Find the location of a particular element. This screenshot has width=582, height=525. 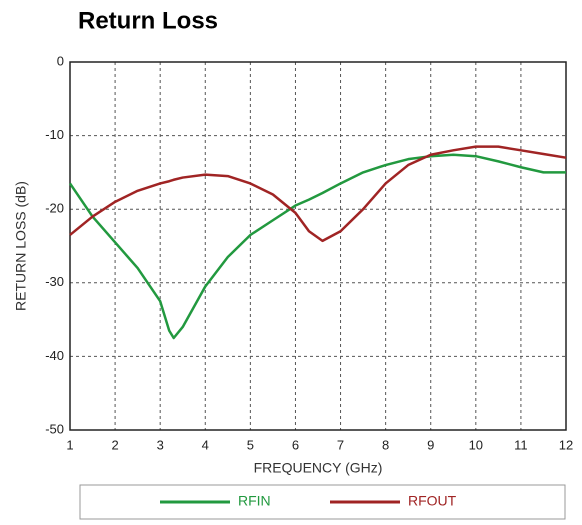

y-tick-label: 0 is located at coordinates (60, 60).